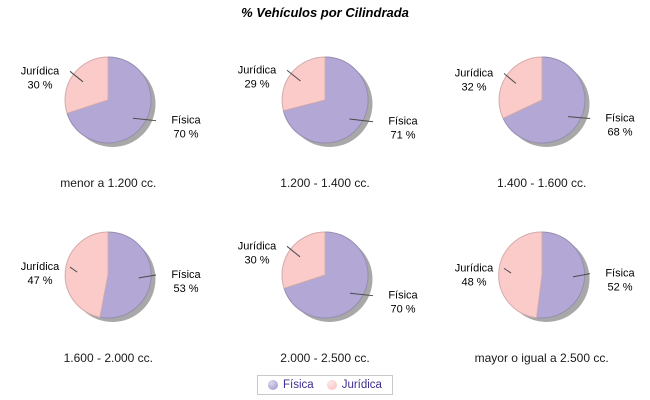 This screenshot has width=650, height=400. What do you see at coordinates (257, 77) in the screenshot?
I see `slice-label-juridica: Jurídica 29 %` at bounding box center [257, 77].